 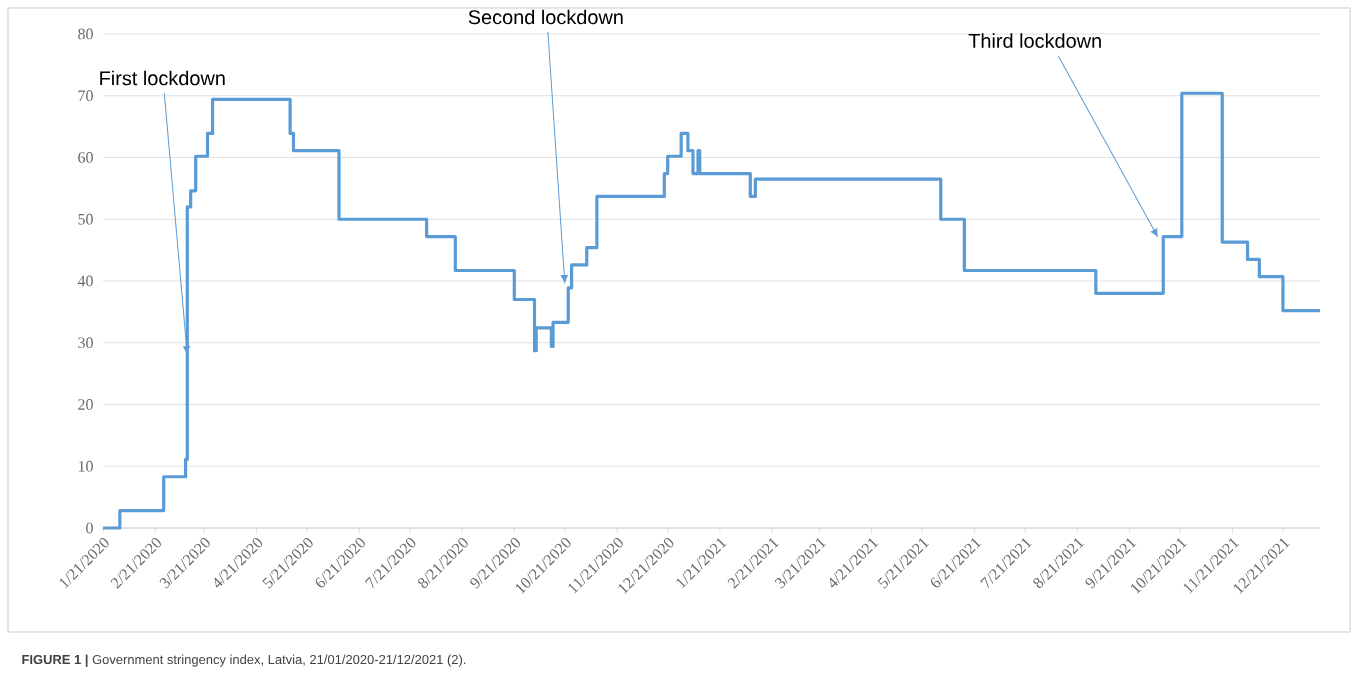 I want to click on y-tick-label: 0, so click(x=89, y=528).